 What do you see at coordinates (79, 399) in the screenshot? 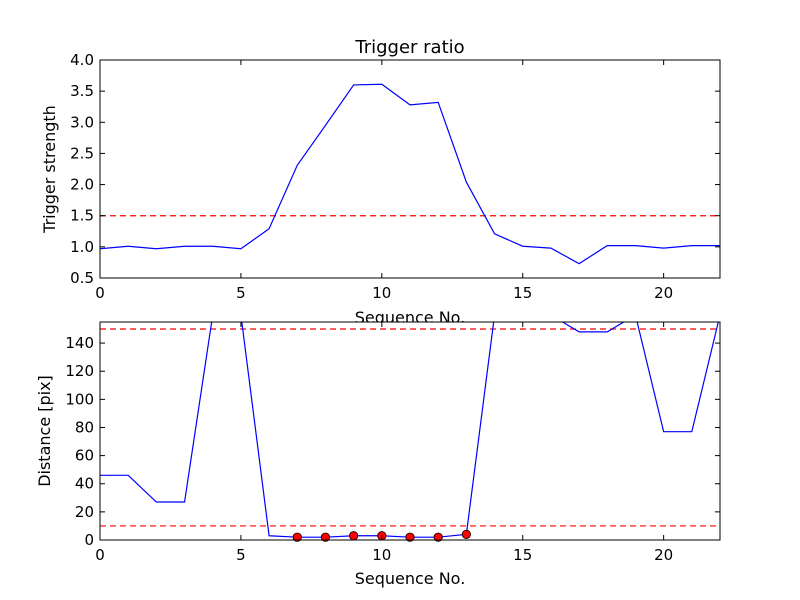
I see `y-tick-label: 100` at bounding box center [79, 399].